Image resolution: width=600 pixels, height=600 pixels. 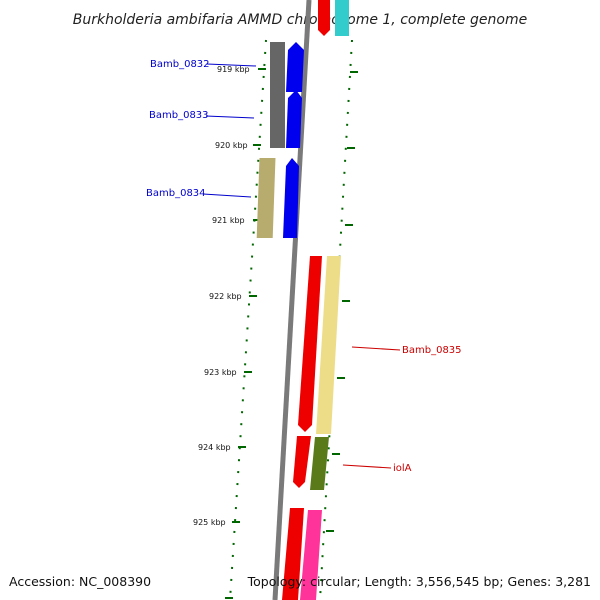 What do you see at coordinates (328, 345) in the screenshot?
I see `gene-yellow-long` at bounding box center [328, 345].